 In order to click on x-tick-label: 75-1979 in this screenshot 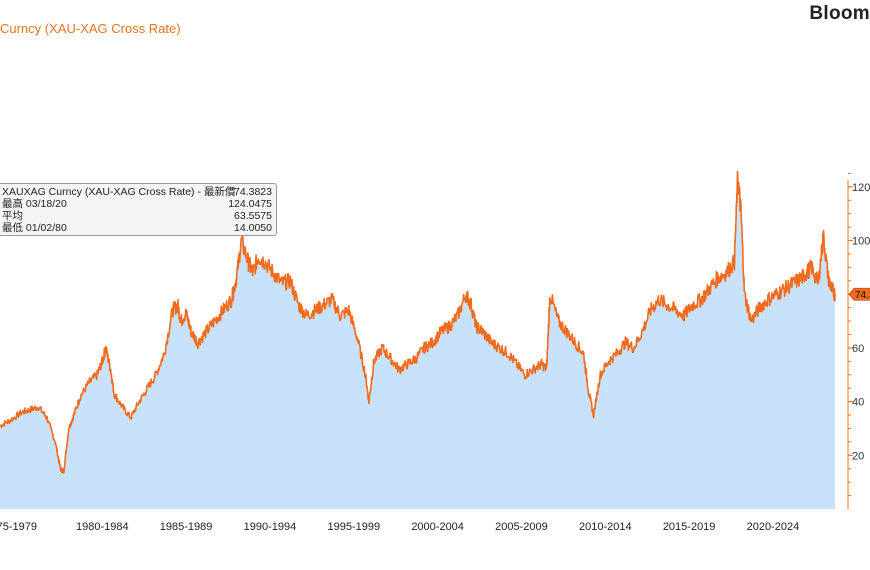, I will do `click(18, 527)`.